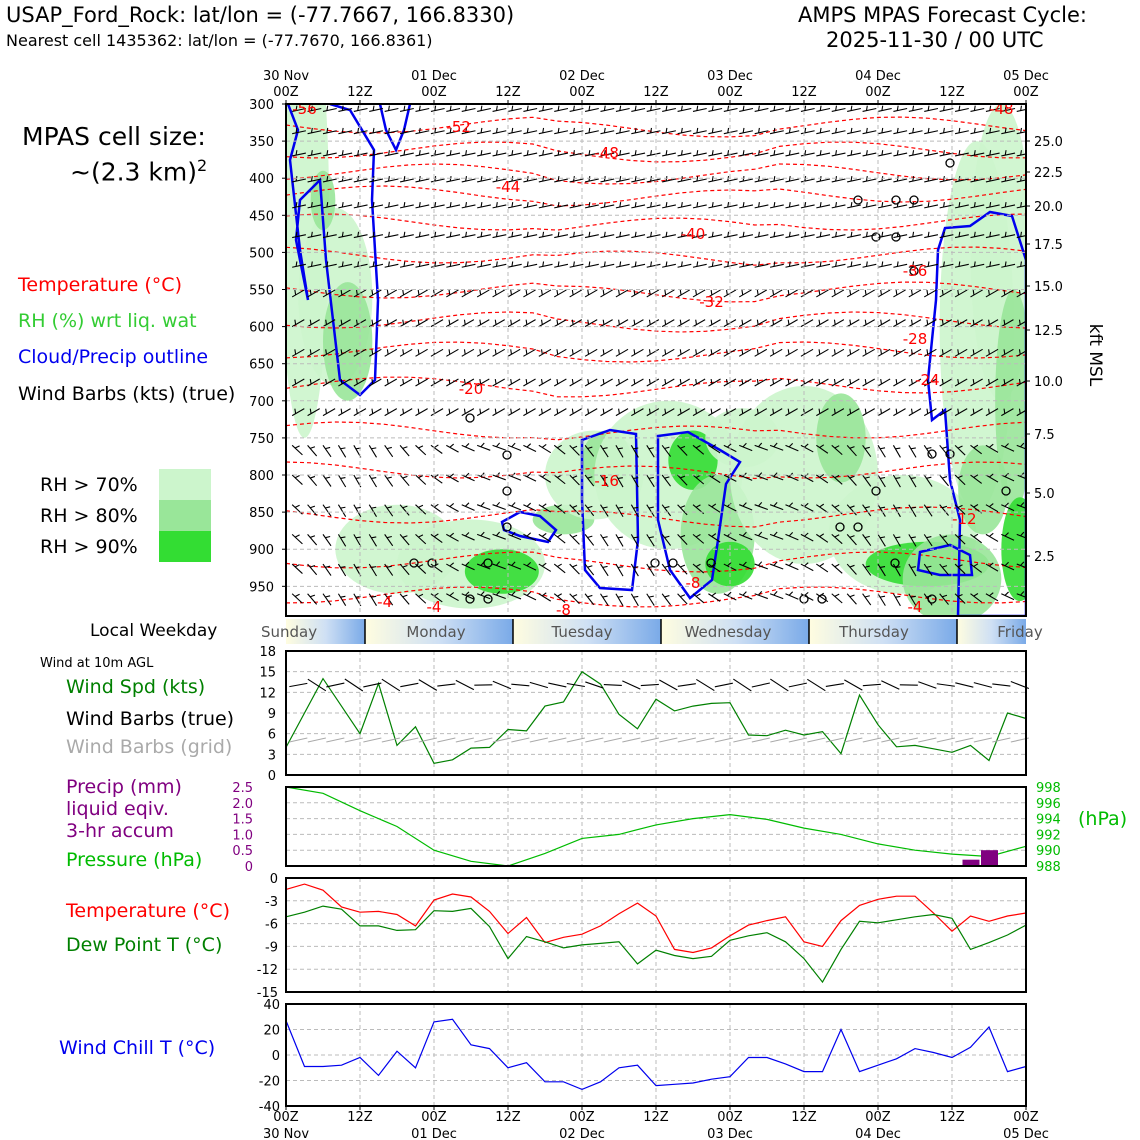  What do you see at coordinates (915, 339) in the screenshot?
I see `temperature-contour-label: -28` at bounding box center [915, 339].